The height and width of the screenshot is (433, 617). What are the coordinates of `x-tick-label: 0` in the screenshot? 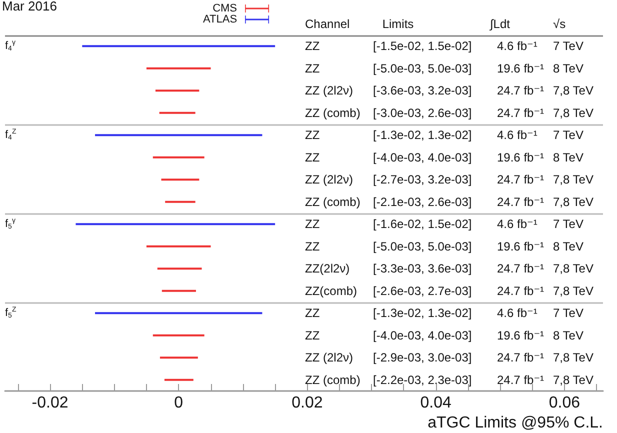 It's located at (179, 403).